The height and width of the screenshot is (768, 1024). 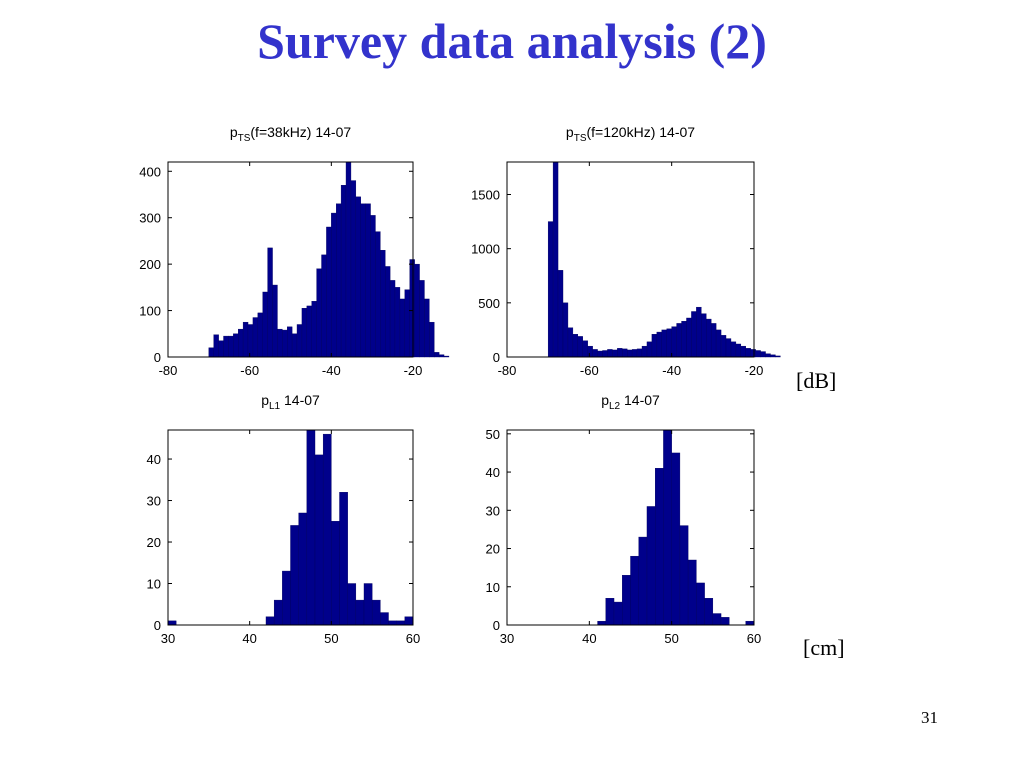 What do you see at coordinates (244, 138) in the screenshot?
I see `chart-title-subscript: TS` at bounding box center [244, 138].